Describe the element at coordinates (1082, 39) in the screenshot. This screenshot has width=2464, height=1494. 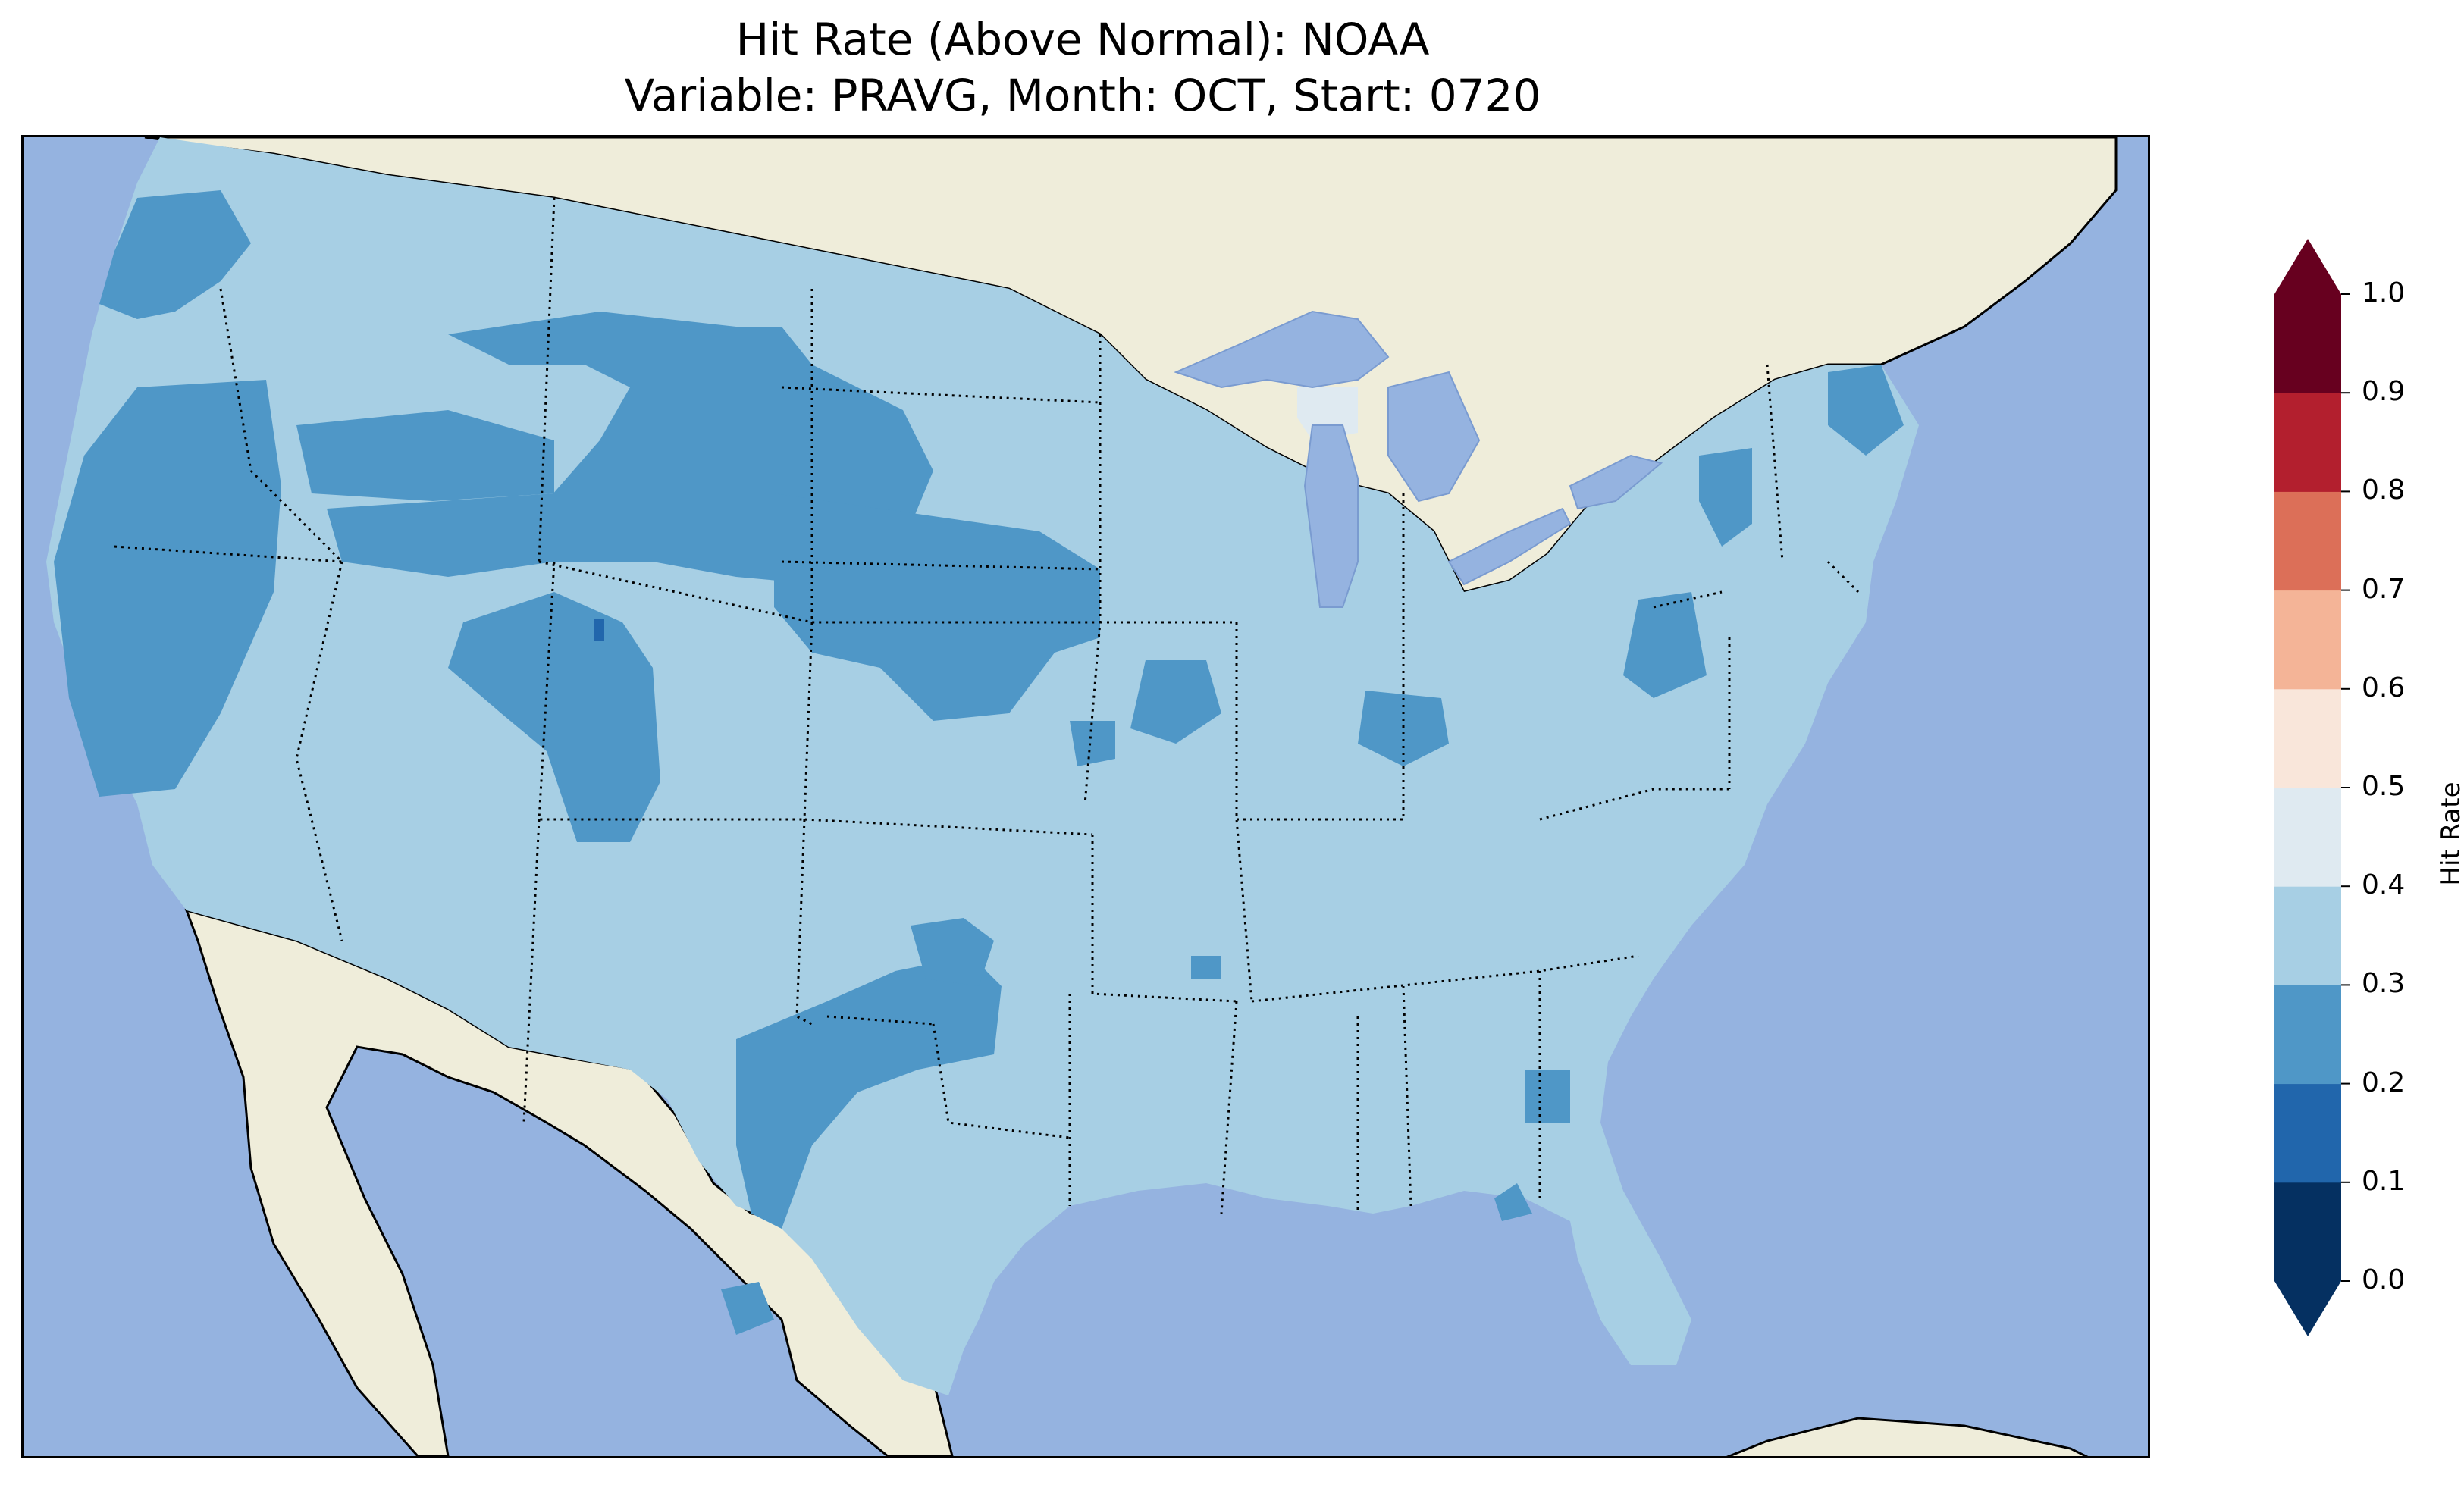
I see `chart-title-line-1: Hit Rate (Above Normal): NOAA` at that location.